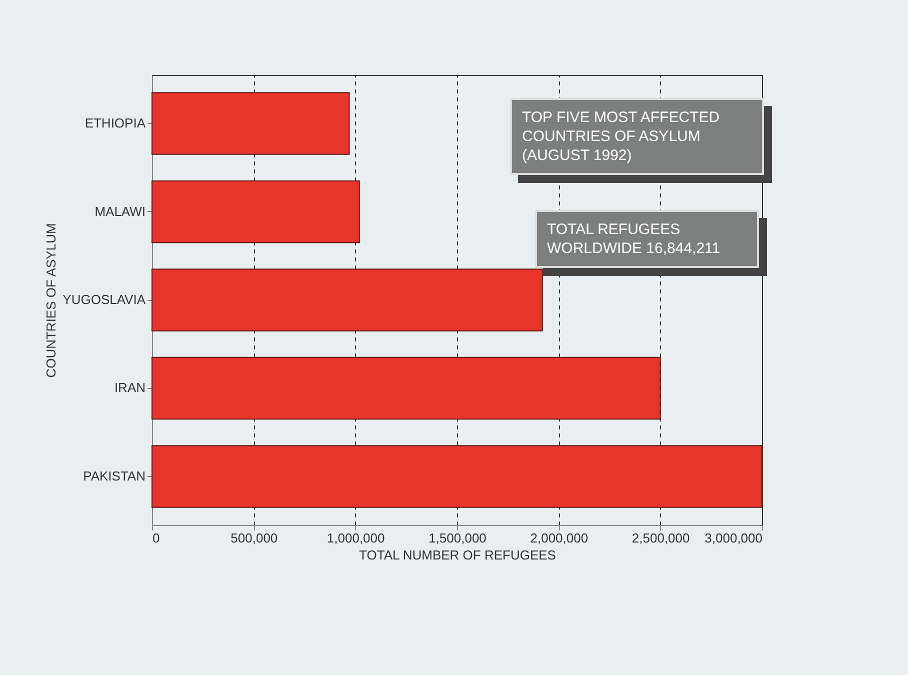 The image size is (908, 675). I want to click on y-tick-label: MALAWI, so click(120, 211).